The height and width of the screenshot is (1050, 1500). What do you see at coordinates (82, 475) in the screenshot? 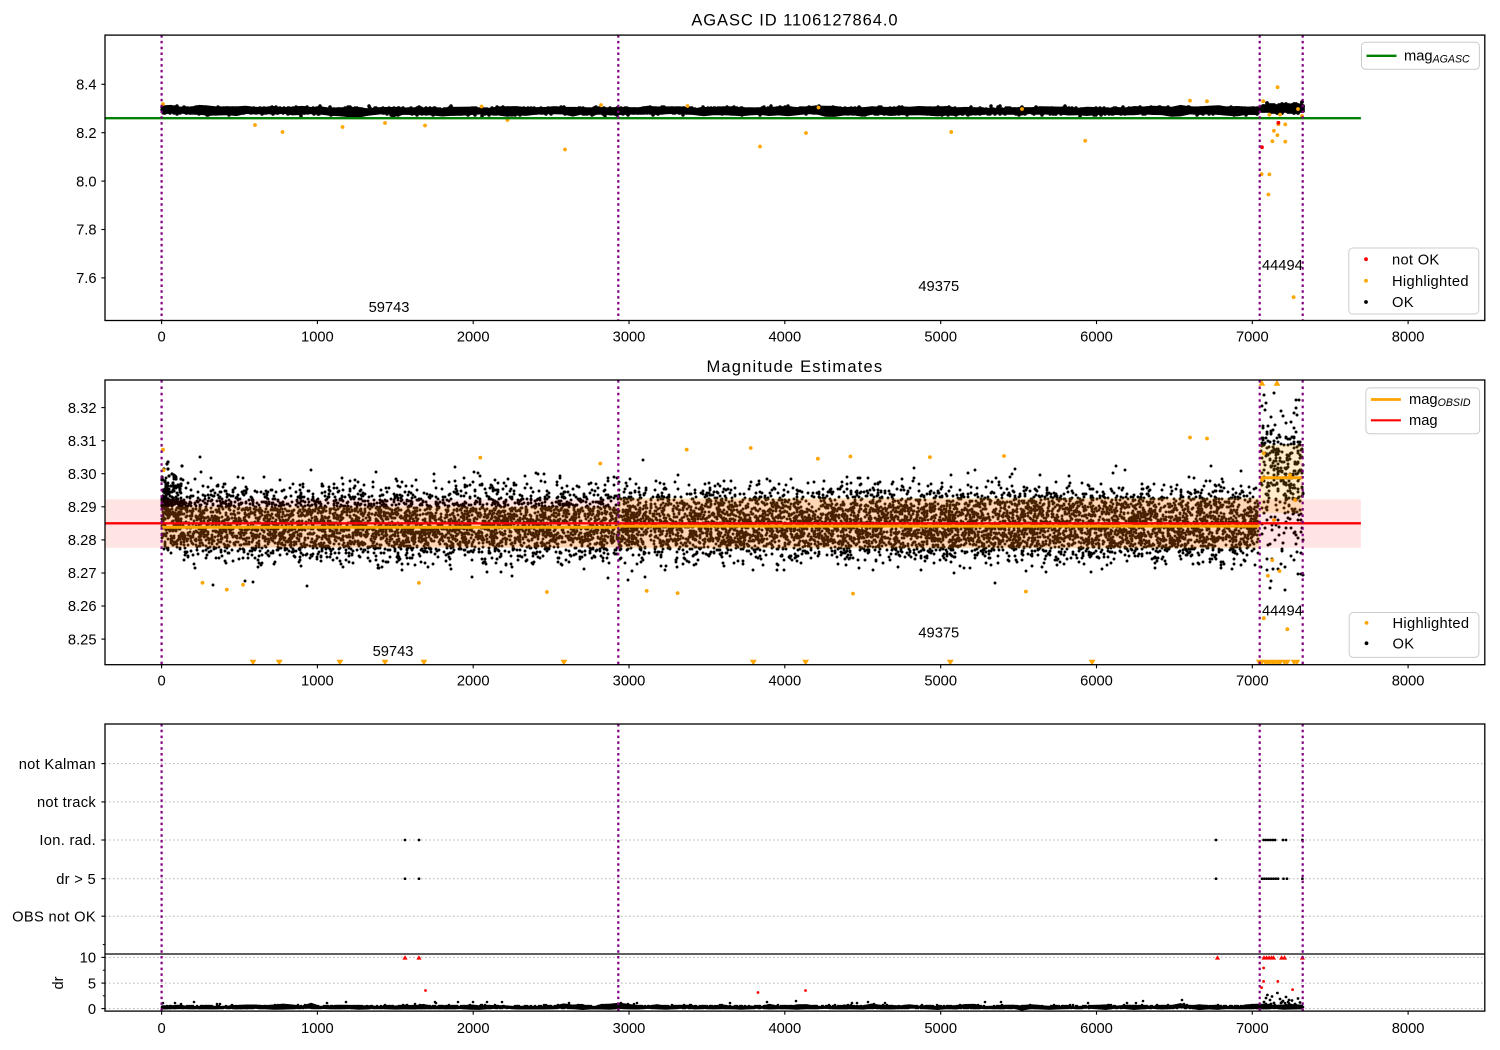
I see `svg-text: 8.30` at bounding box center [82, 475].